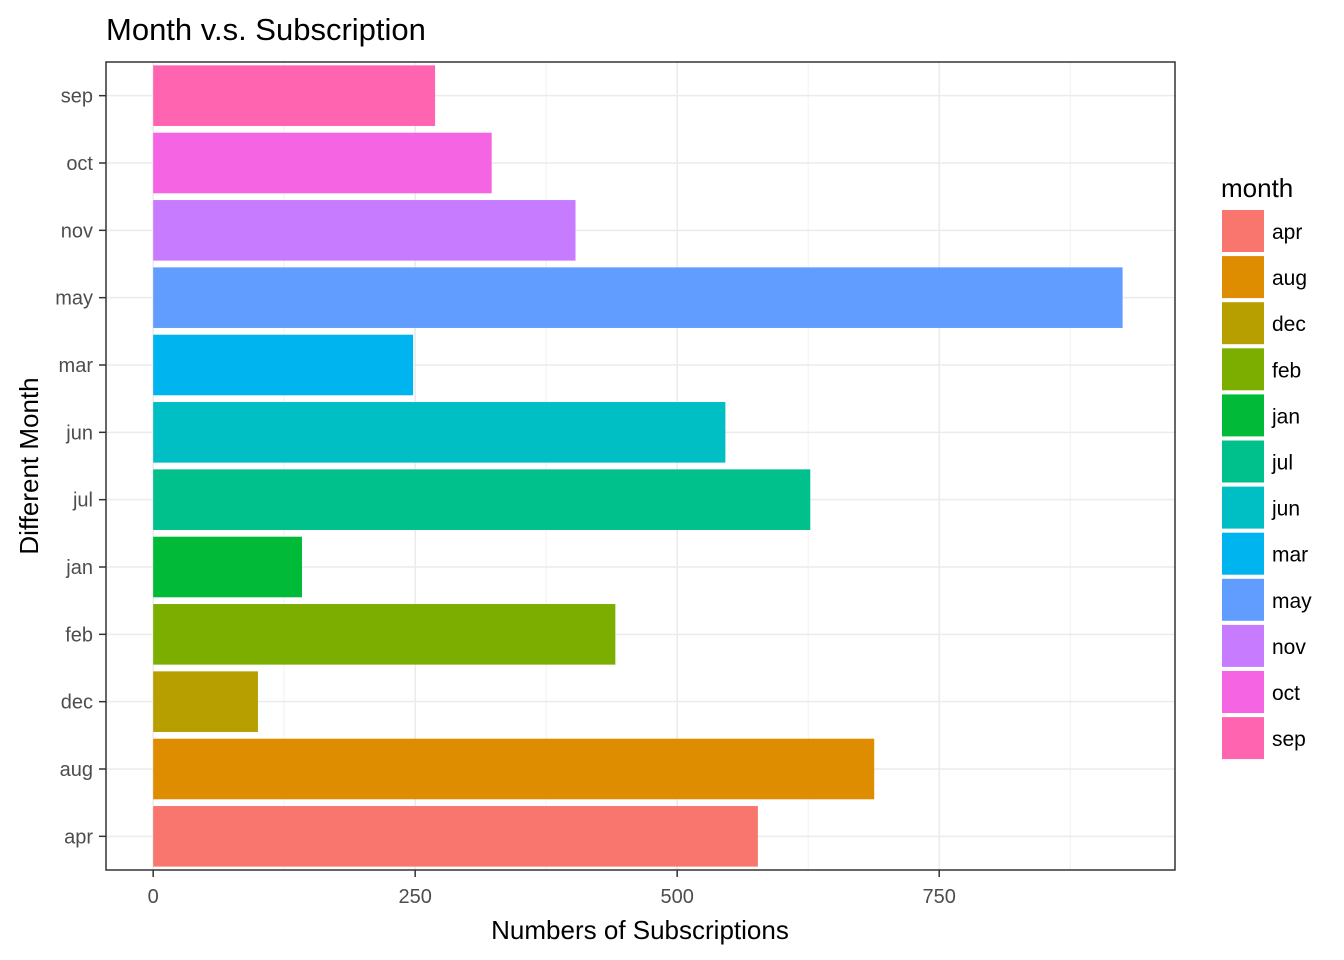 This screenshot has height=960, width=1344. What do you see at coordinates (676, 897) in the screenshot?
I see `x-tick-label: 500` at bounding box center [676, 897].